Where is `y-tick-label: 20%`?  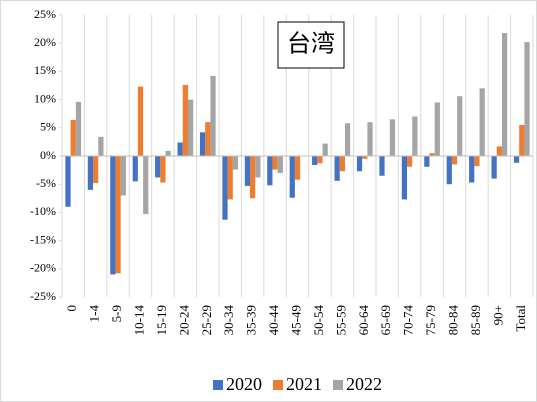
y-tick-label: 20% is located at coordinates (45, 42).